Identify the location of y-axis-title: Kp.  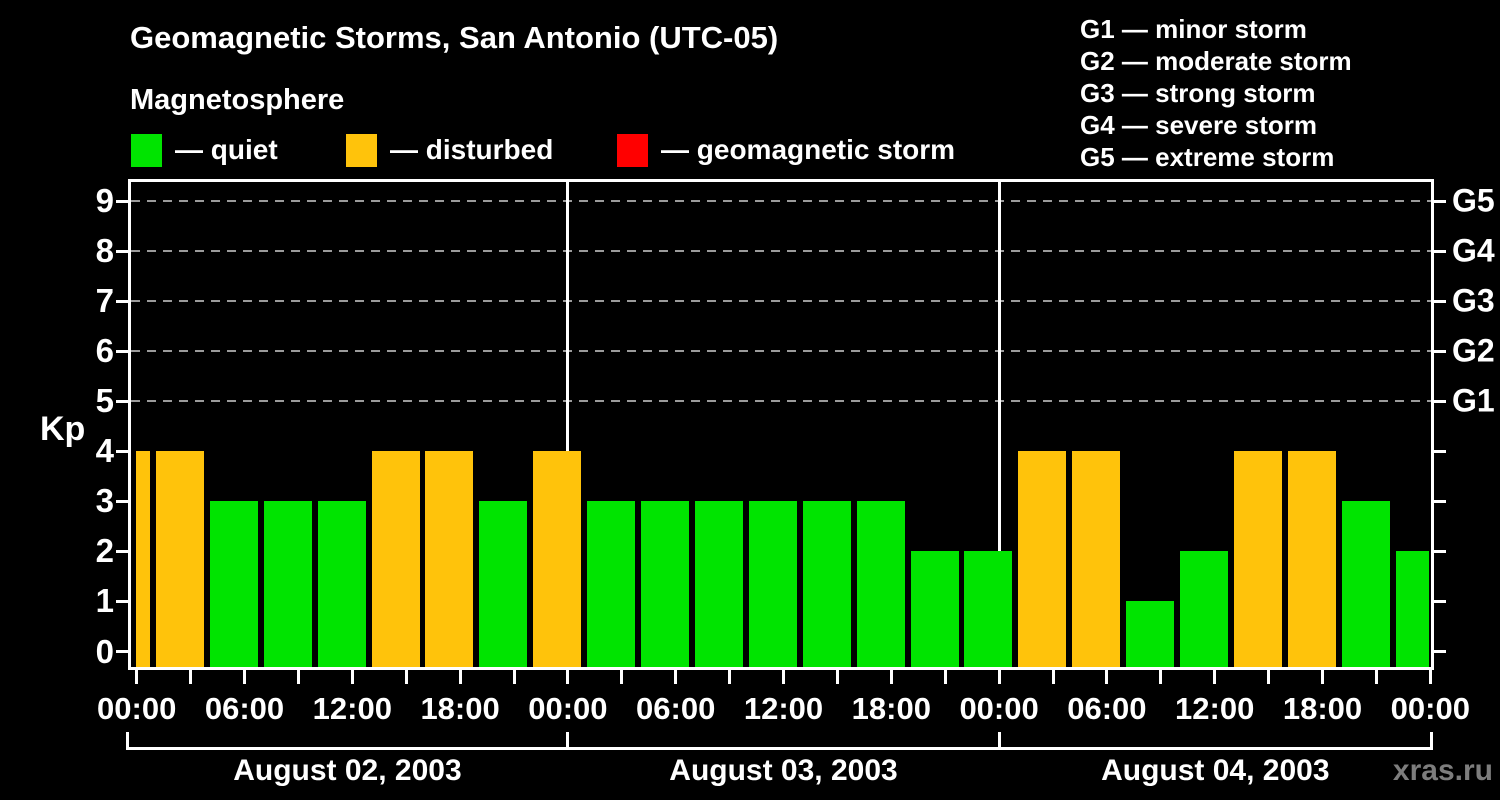
(63, 429).